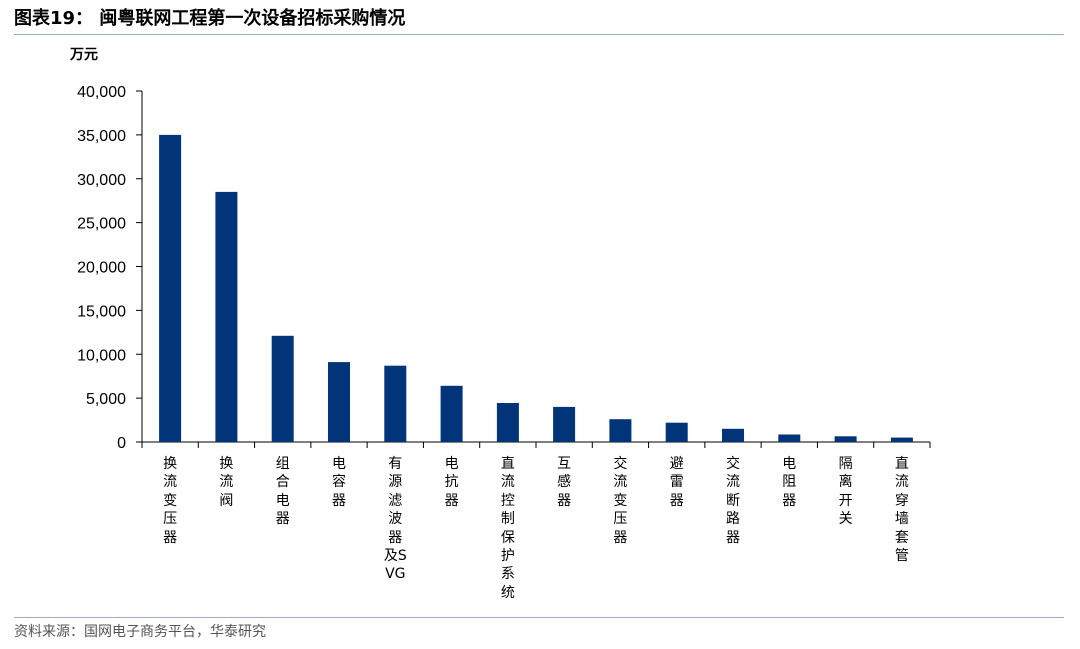  I want to click on x-category-label: 隔离开关, so click(845, 492).